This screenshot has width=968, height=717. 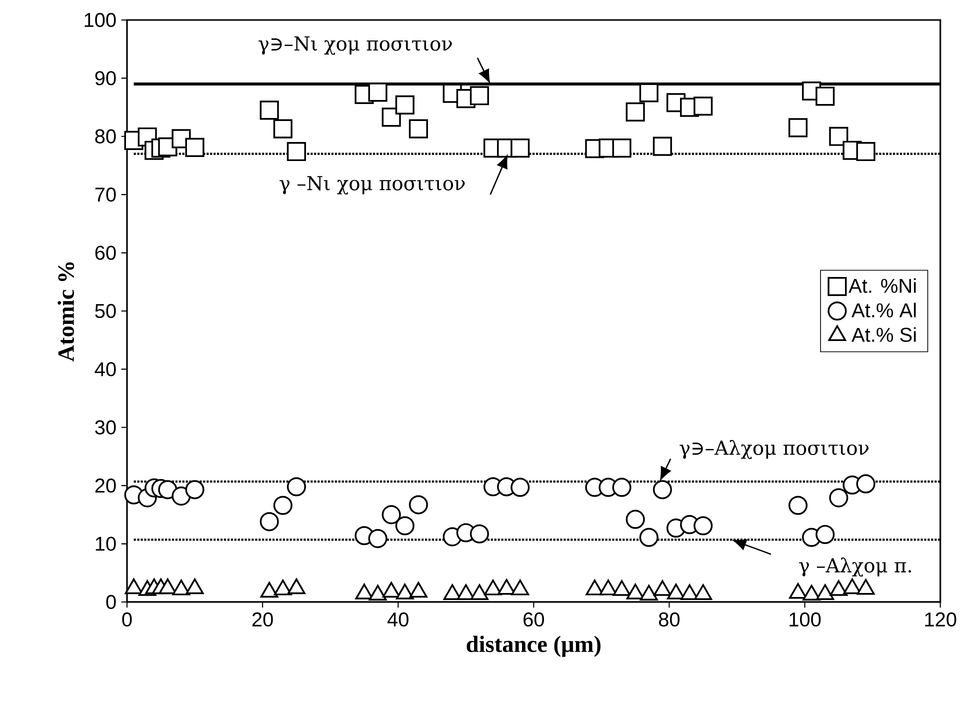 I want to click on x-axis-title: distance (μm), so click(x=533, y=646).